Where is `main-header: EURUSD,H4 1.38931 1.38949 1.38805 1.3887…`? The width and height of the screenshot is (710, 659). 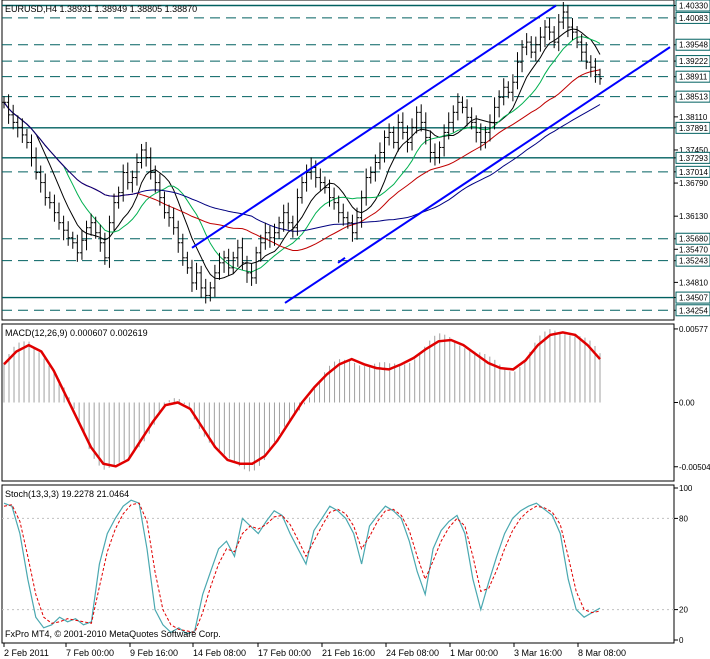
main-header: EURUSD,H4 1.38931 1.38949 1.38805 1.3887… is located at coordinates (101, 9).